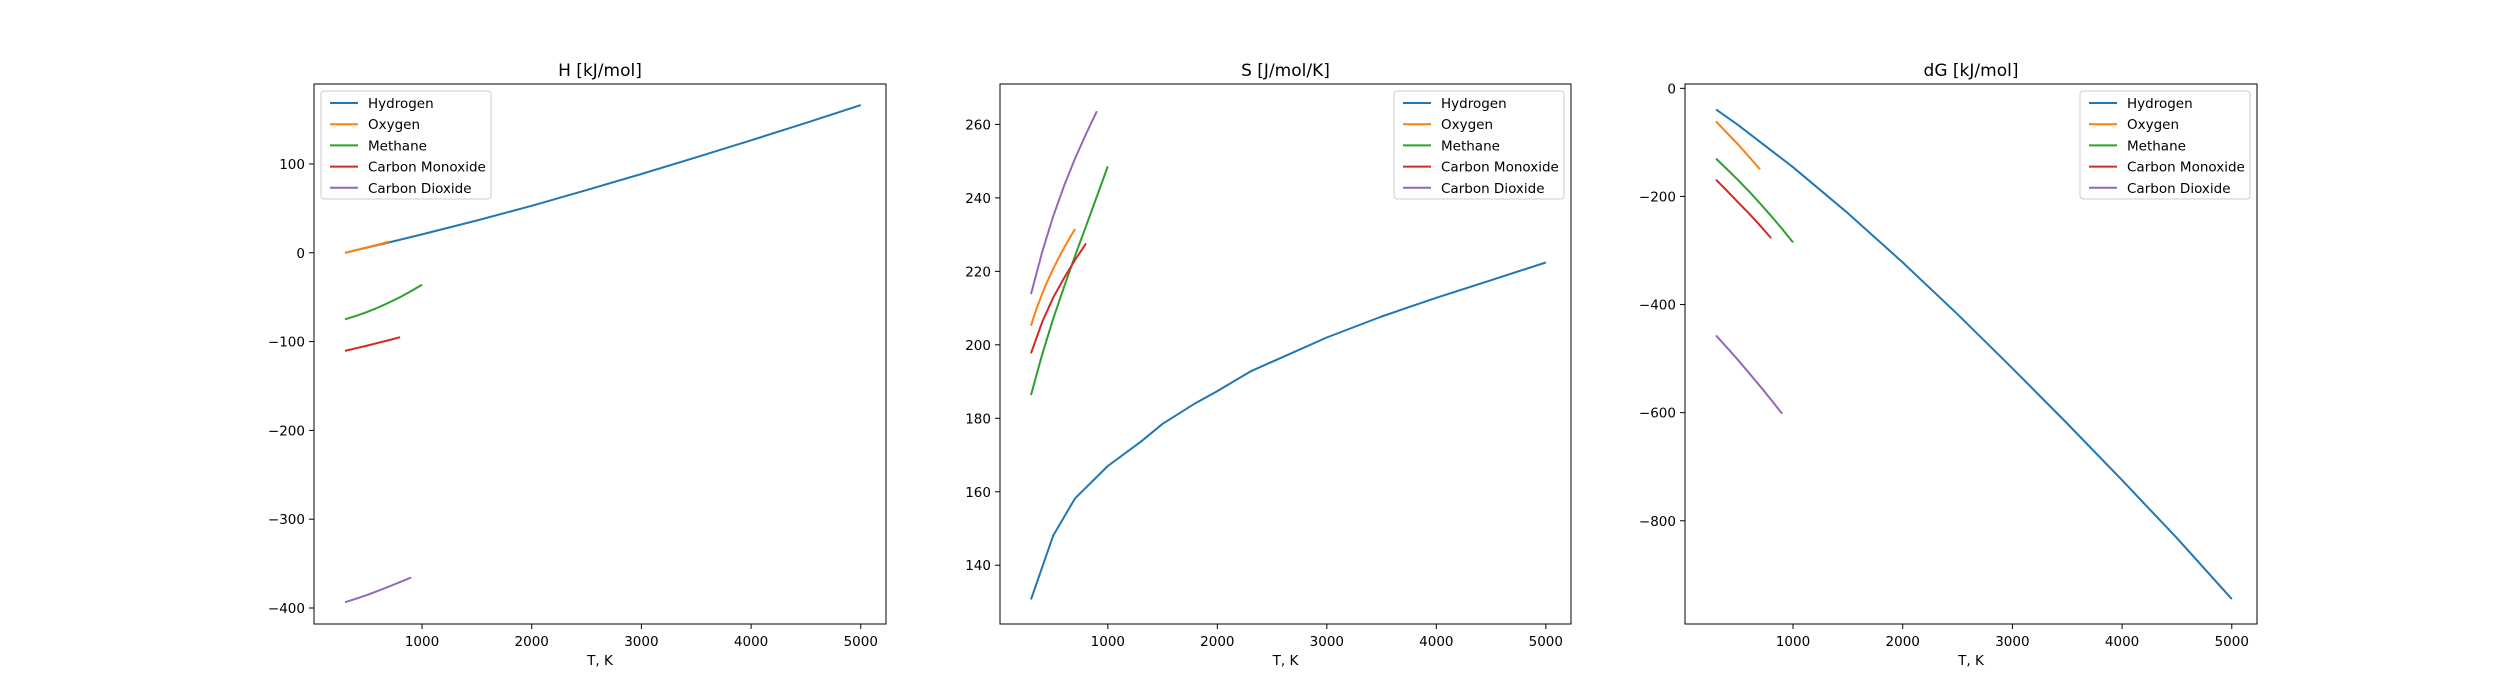  What do you see at coordinates (751, 642) in the screenshot?
I see `enthalpy-xtick-label: 4000` at bounding box center [751, 642].